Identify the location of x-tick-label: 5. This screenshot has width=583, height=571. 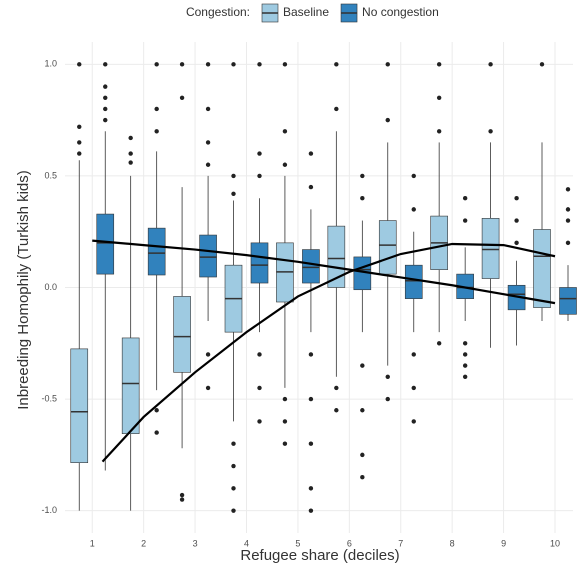
(297, 543).